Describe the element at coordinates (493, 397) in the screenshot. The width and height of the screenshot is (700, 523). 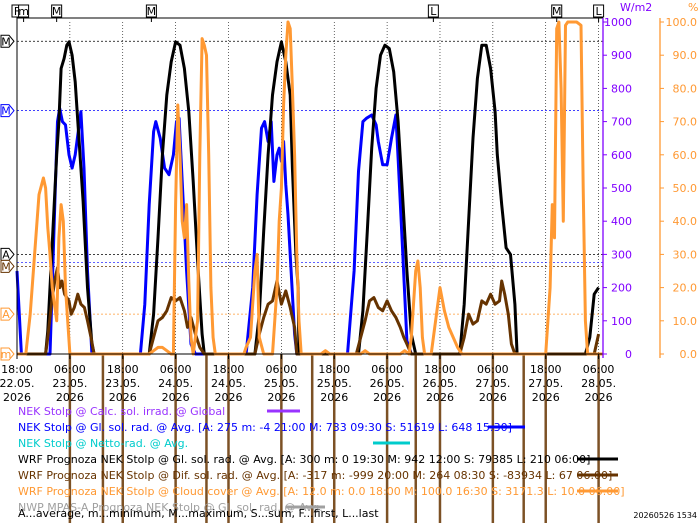
I see `x-tick-year-9: 2026` at that location.